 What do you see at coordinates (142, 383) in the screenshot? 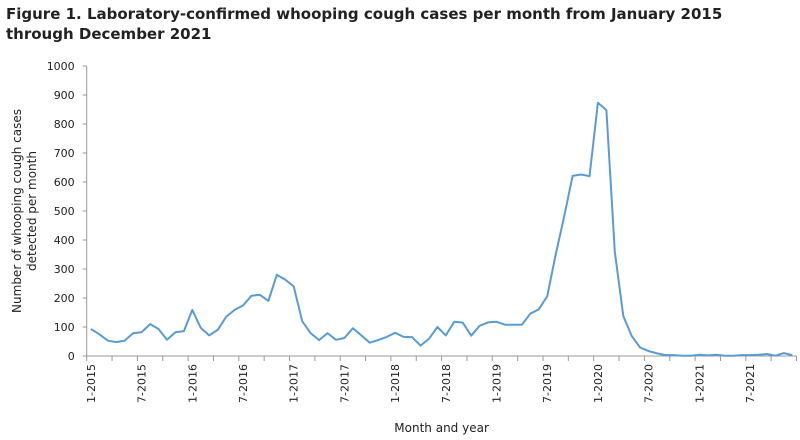
I see `x-tick-label: 7-2015` at bounding box center [142, 383].